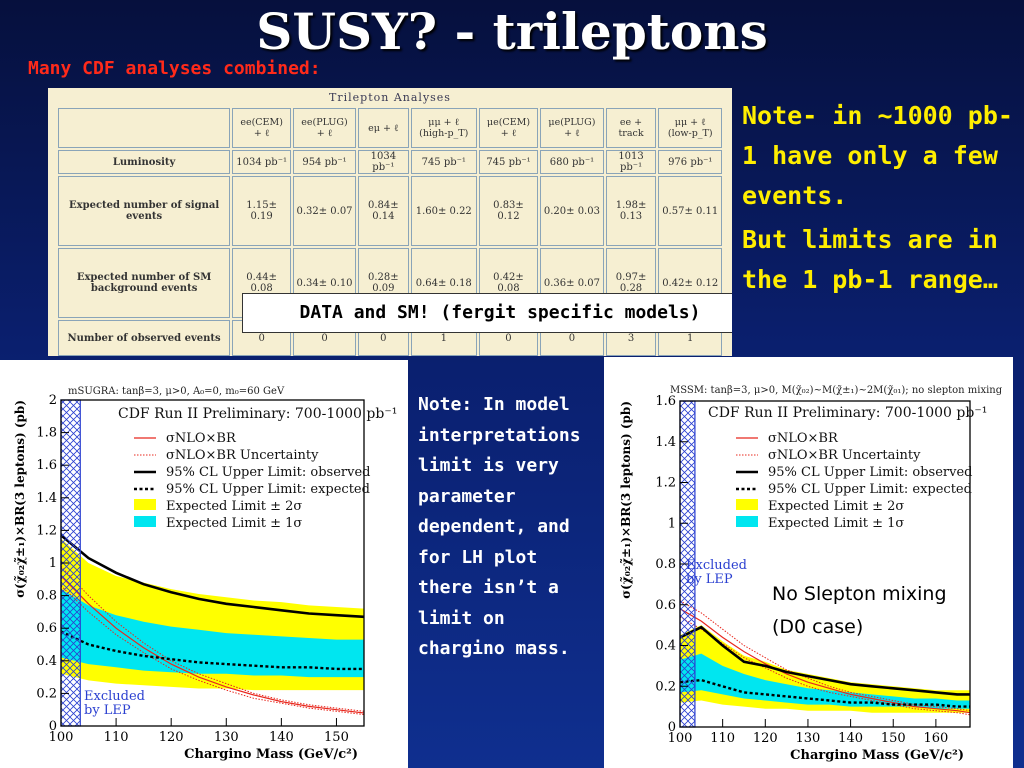 The image size is (1024, 768). I want to click on expected-limit-line, so click(212, 650).